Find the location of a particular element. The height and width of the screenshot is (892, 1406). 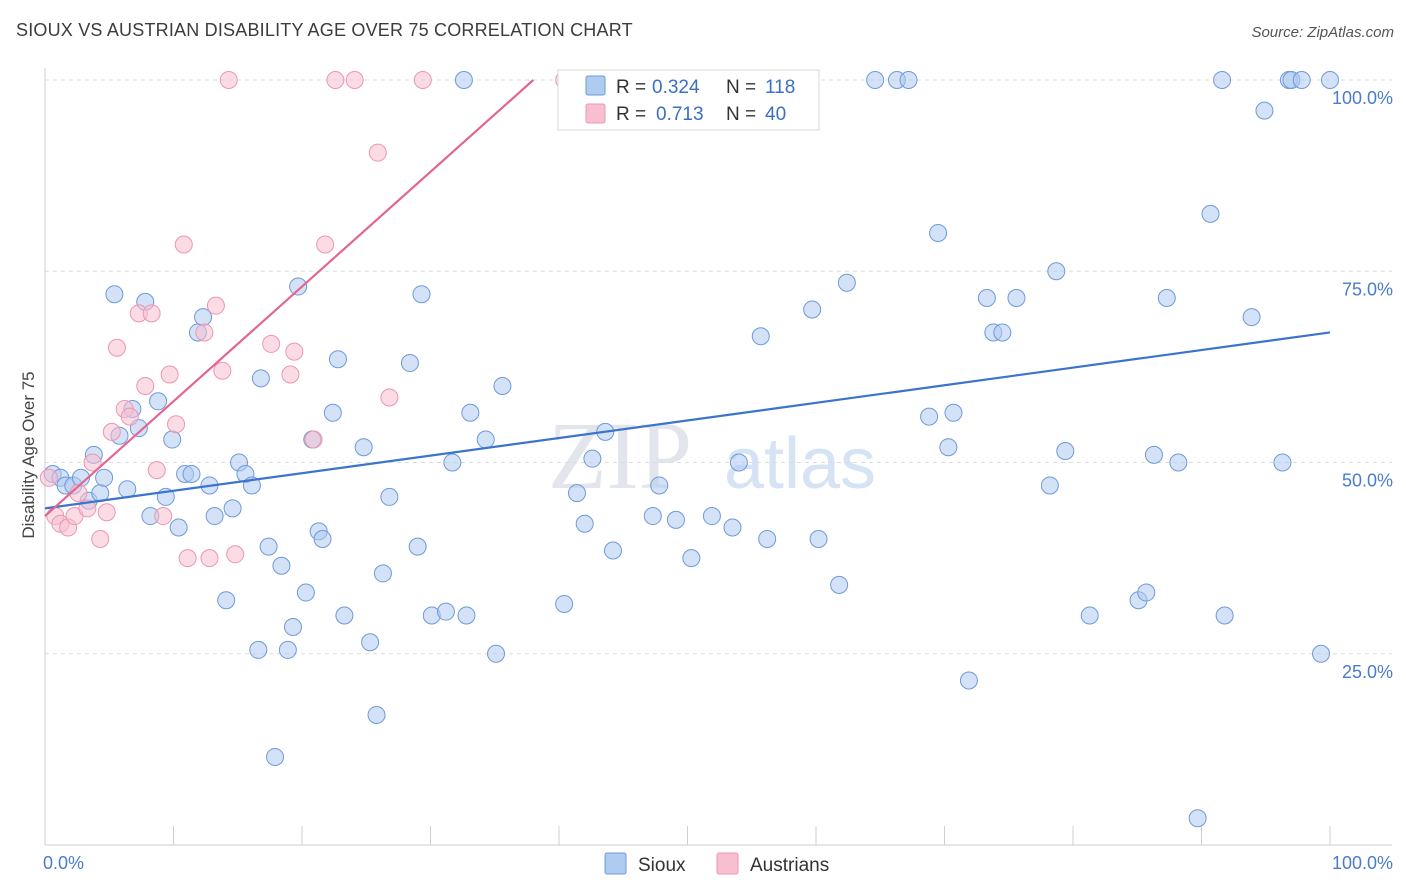

series-legend-swatch-austrians is located at coordinates (727, 863).